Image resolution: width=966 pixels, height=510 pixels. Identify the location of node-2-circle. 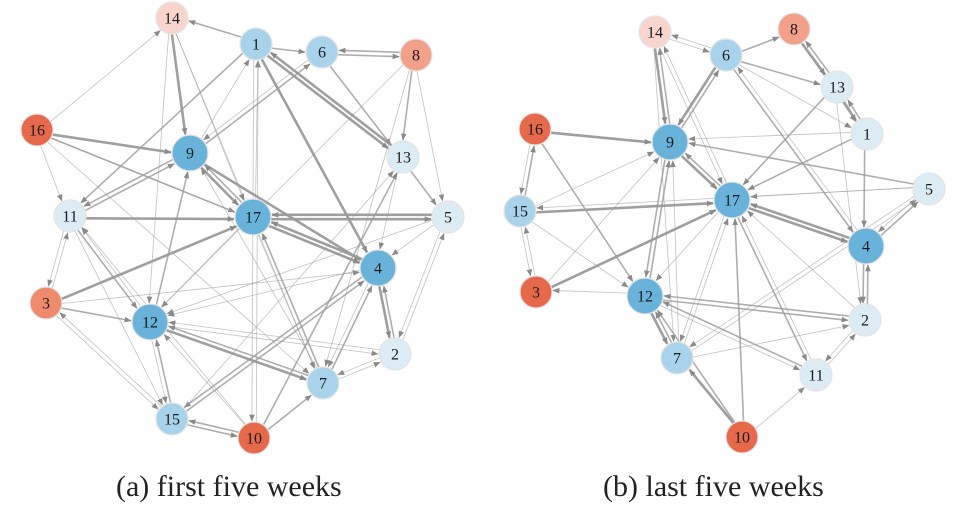
(865, 320).